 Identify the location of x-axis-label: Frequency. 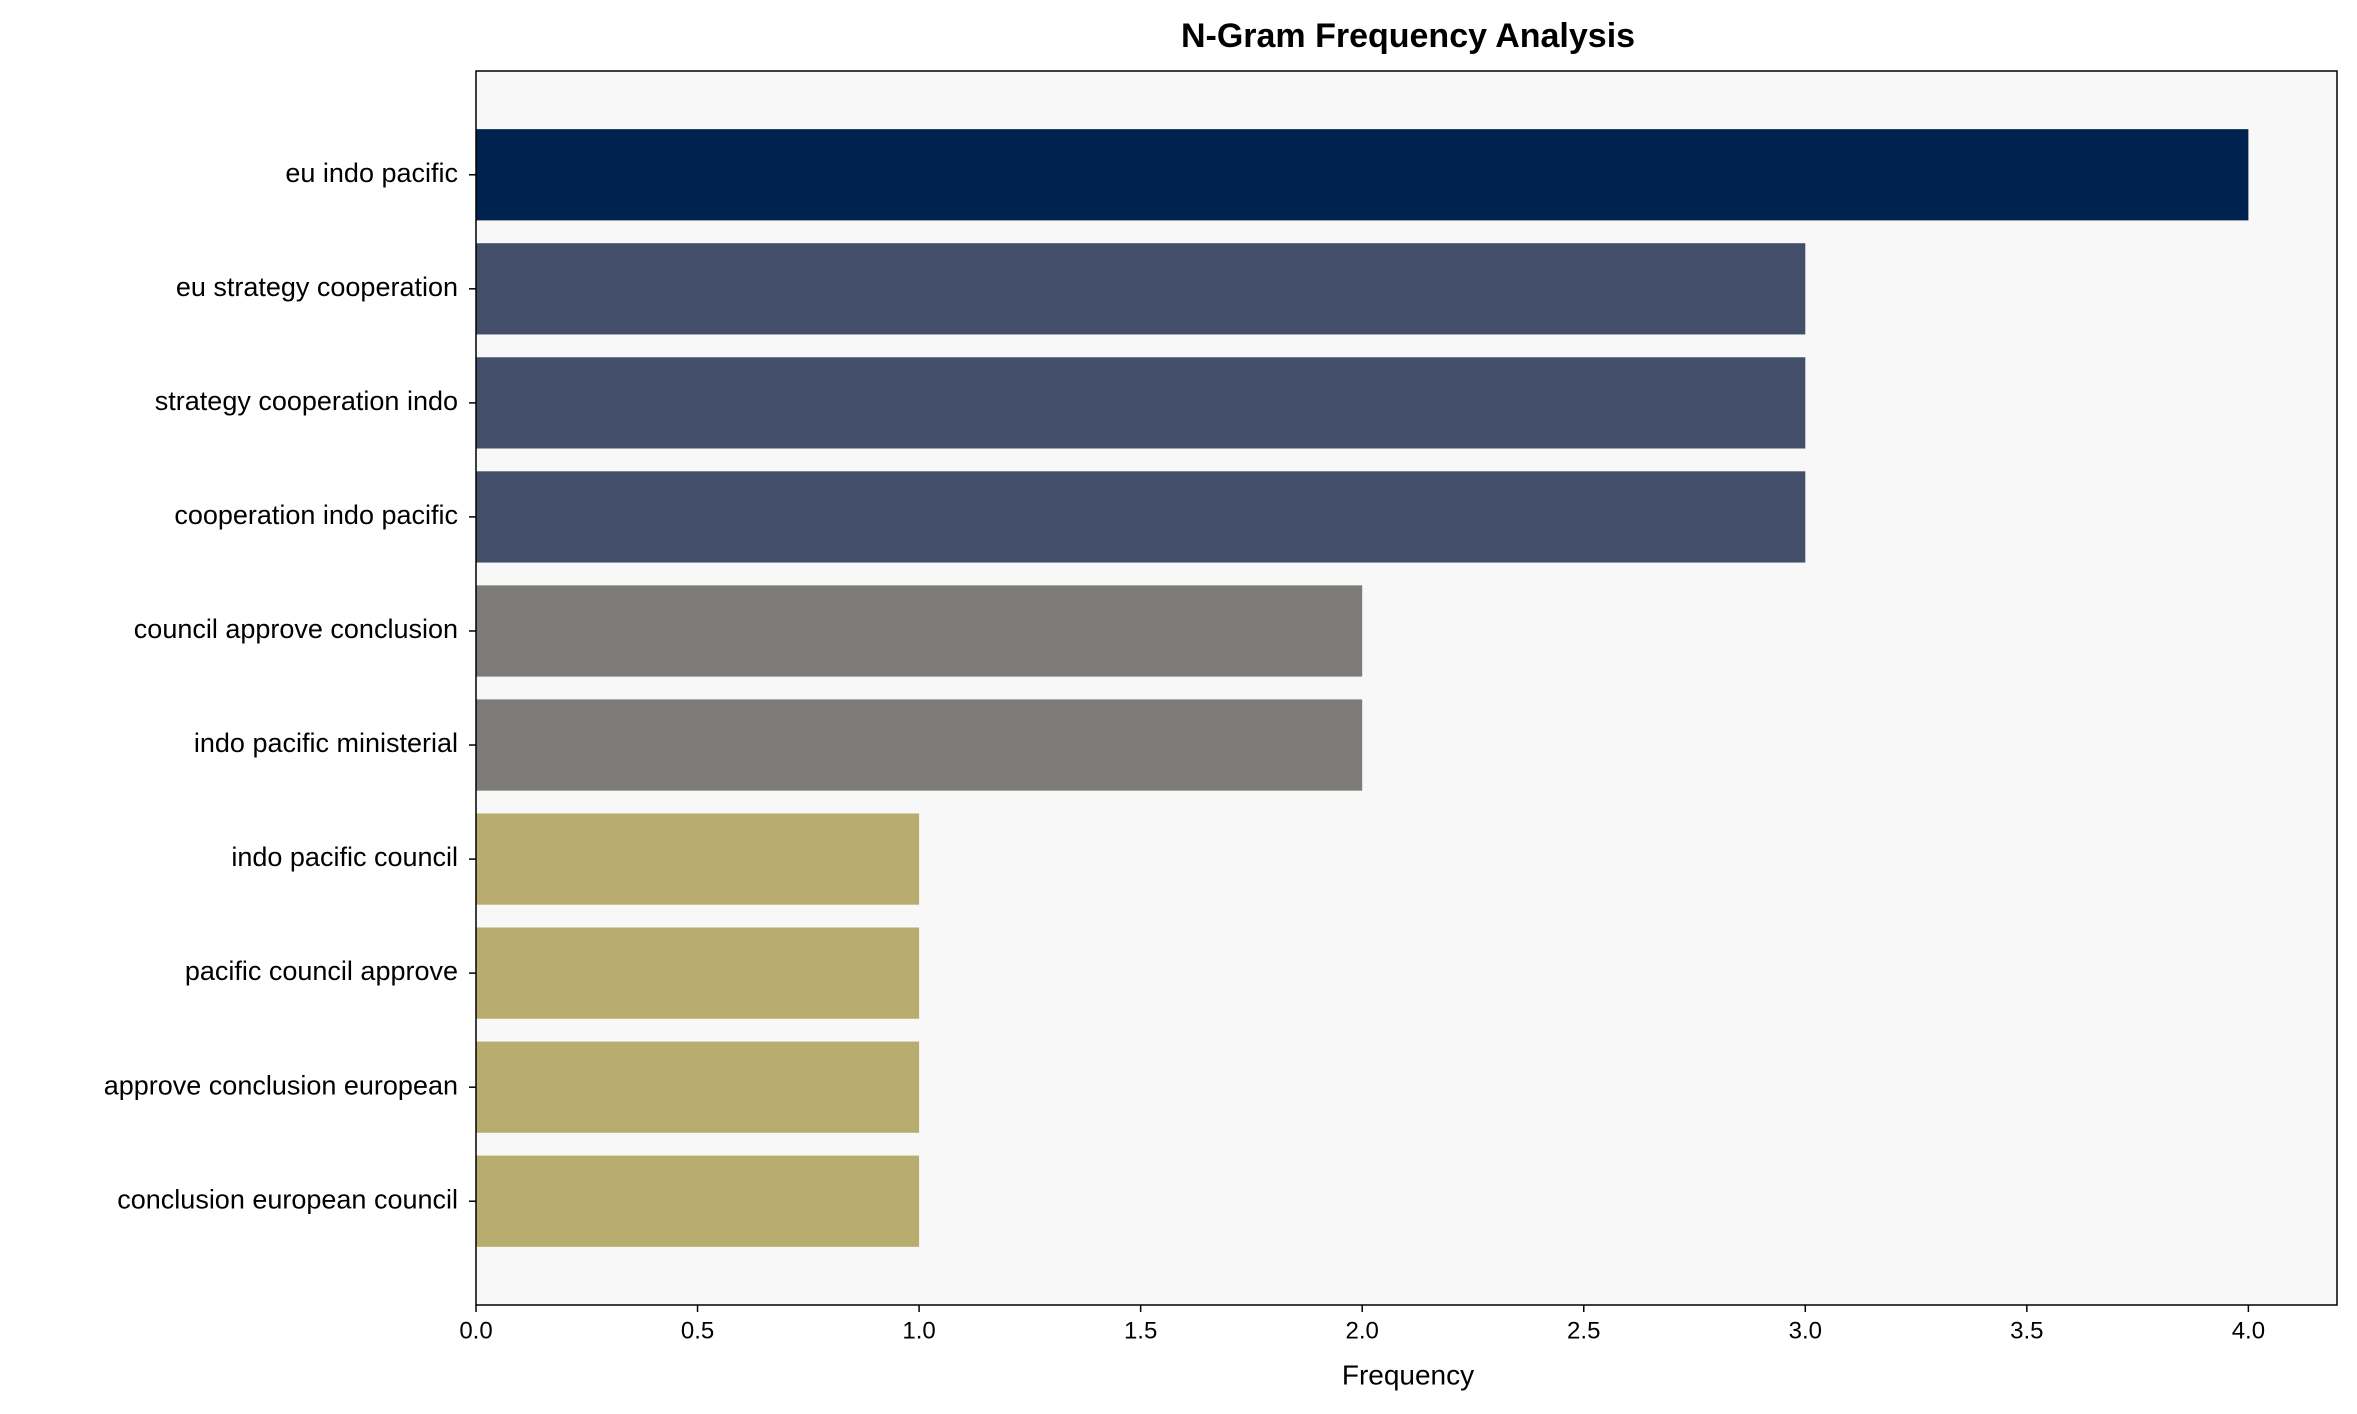
(1408, 1374).